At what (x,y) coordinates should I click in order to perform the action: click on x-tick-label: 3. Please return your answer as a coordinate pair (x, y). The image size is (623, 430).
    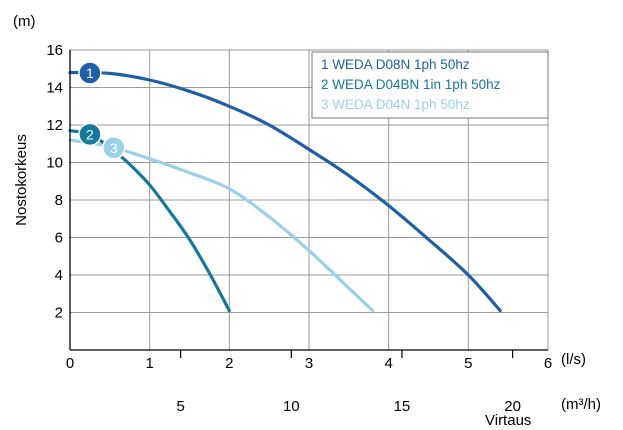
    Looking at the image, I should click on (309, 363).